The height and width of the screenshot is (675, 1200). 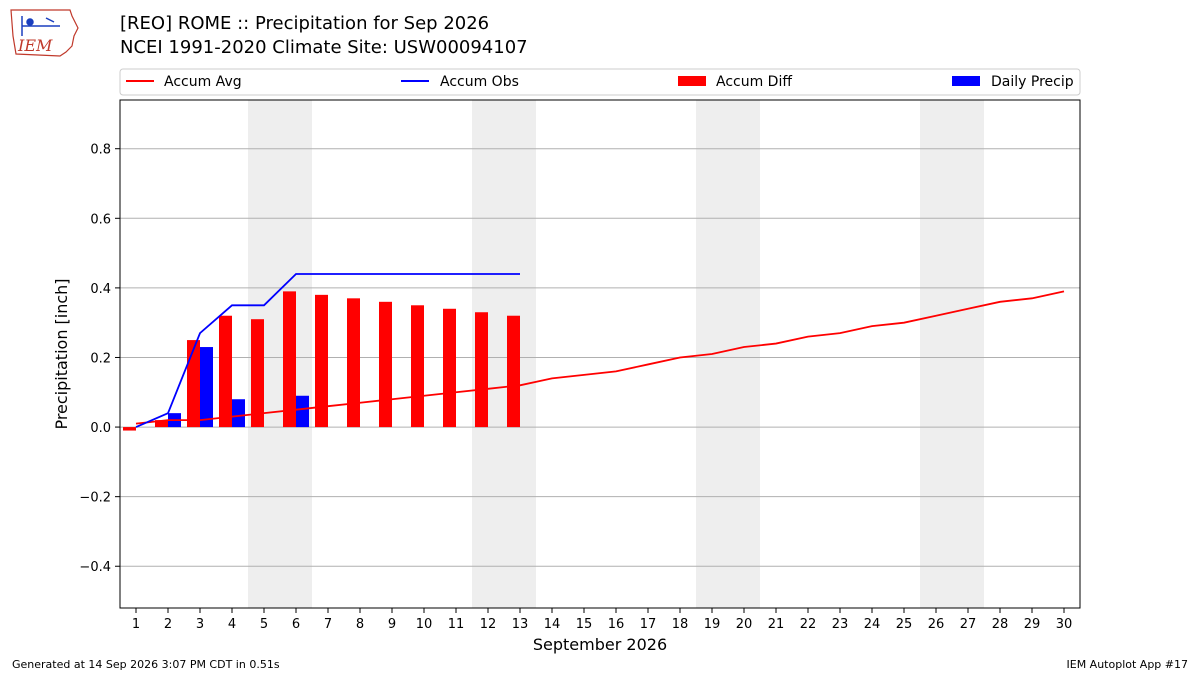 I want to click on x-tick-label: 11, so click(x=456, y=624).